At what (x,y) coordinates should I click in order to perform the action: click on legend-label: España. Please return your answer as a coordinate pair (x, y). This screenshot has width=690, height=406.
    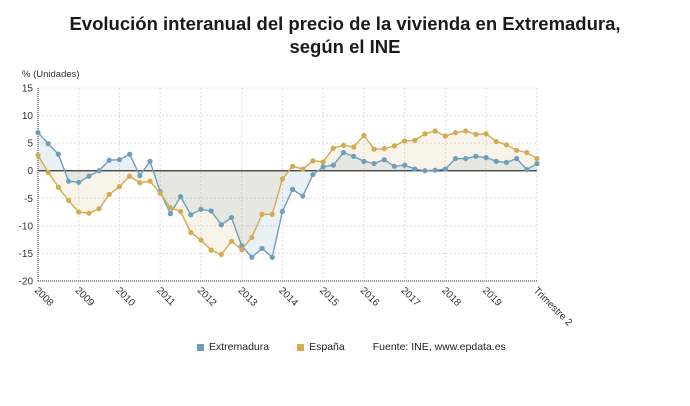
    Looking at the image, I should click on (327, 347).